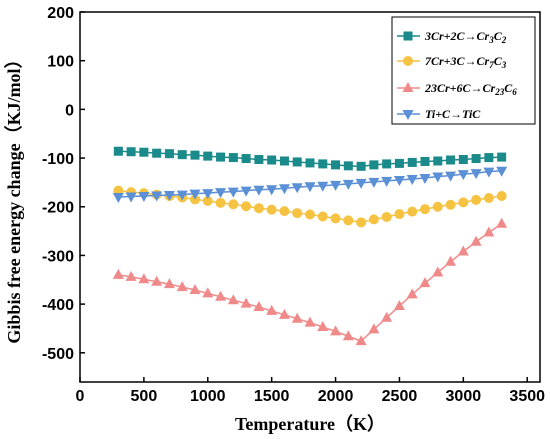  What do you see at coordinates (14, 196) in the screenshot?
I see `y-axis-title: Gibbis free energy change（KJ/mol）` at bounding box center [14, 196].